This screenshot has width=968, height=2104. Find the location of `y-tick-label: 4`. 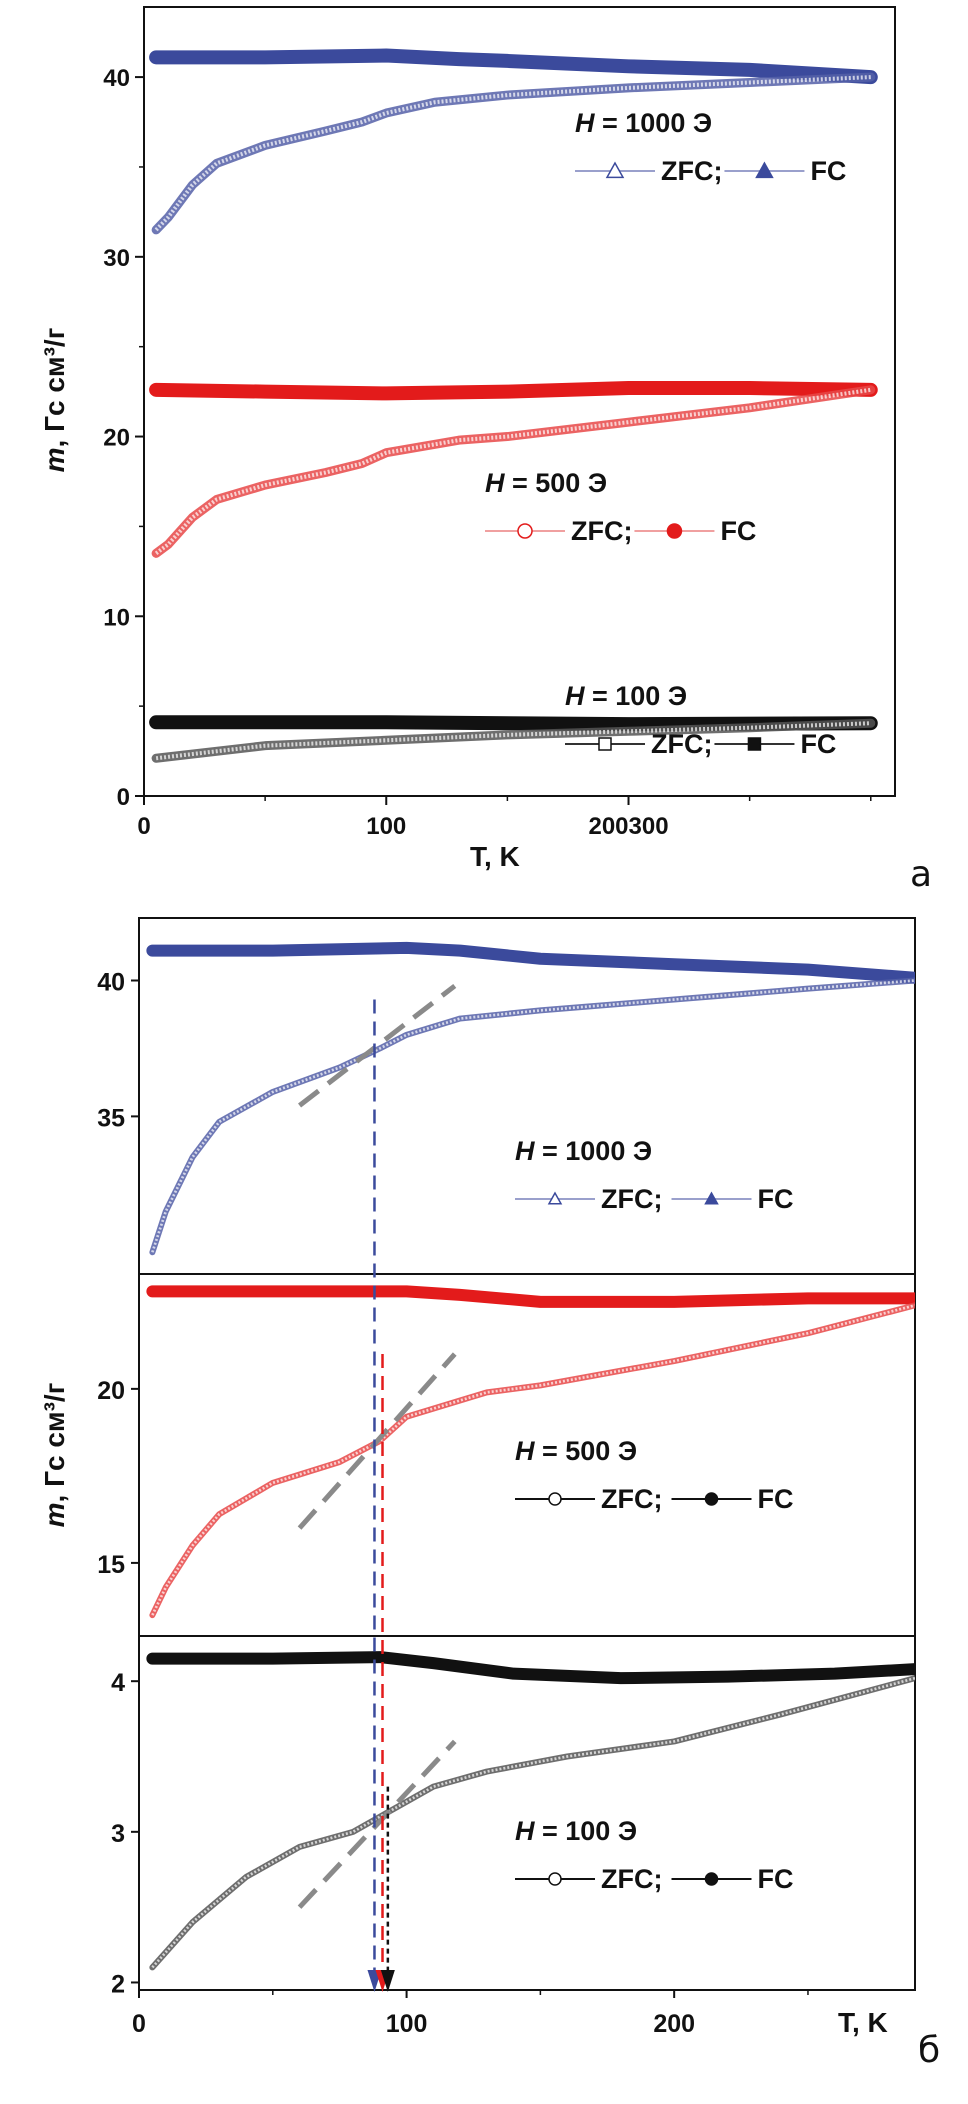

y-tick-label: 4 is located at coordinates (118, 1683).